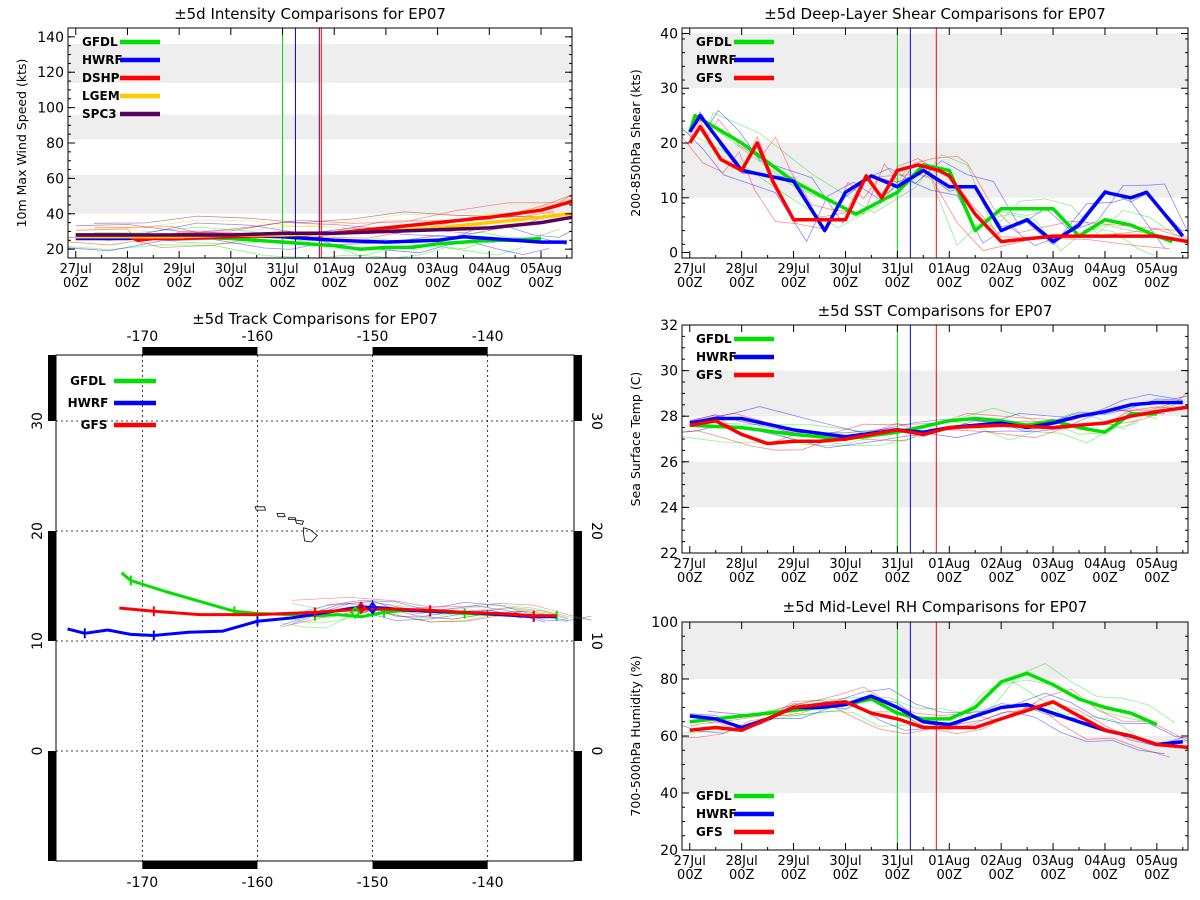 This screenshot has width=1200, height=900. What do you see at coordinates (669, 794) in the screenshot?
I see `rh-ytick-label: 40` at bounding box center [669, 794].